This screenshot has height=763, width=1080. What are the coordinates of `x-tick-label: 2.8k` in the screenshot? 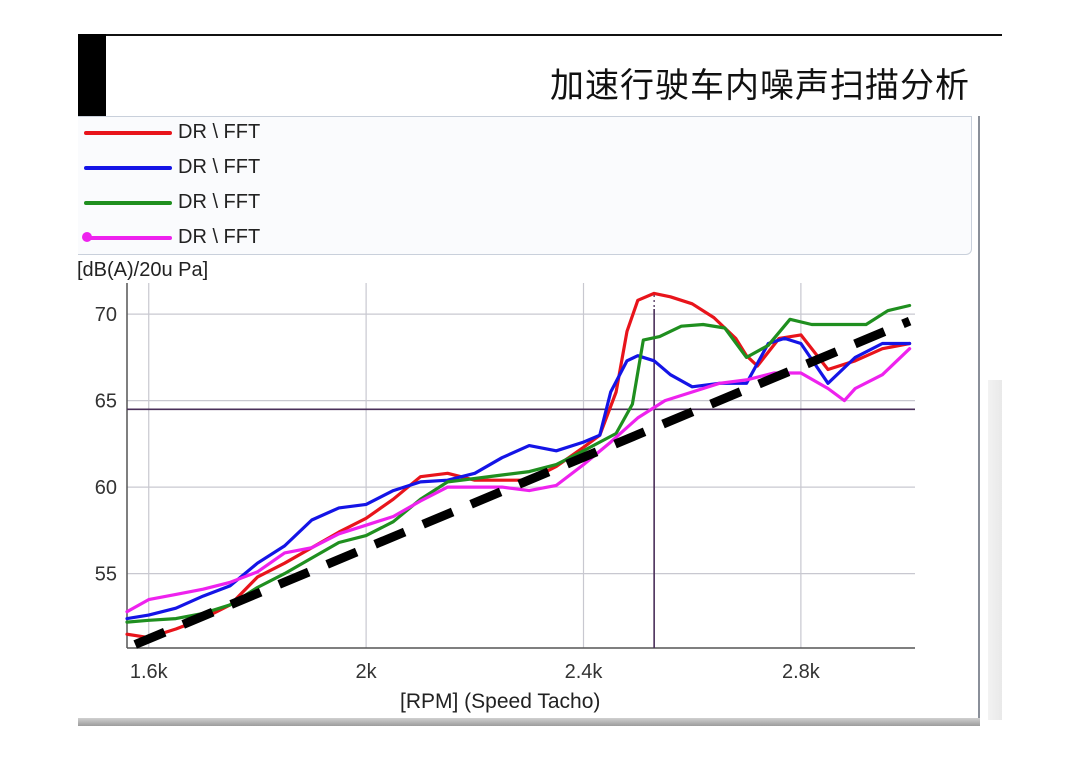 It's located at (801, 672).